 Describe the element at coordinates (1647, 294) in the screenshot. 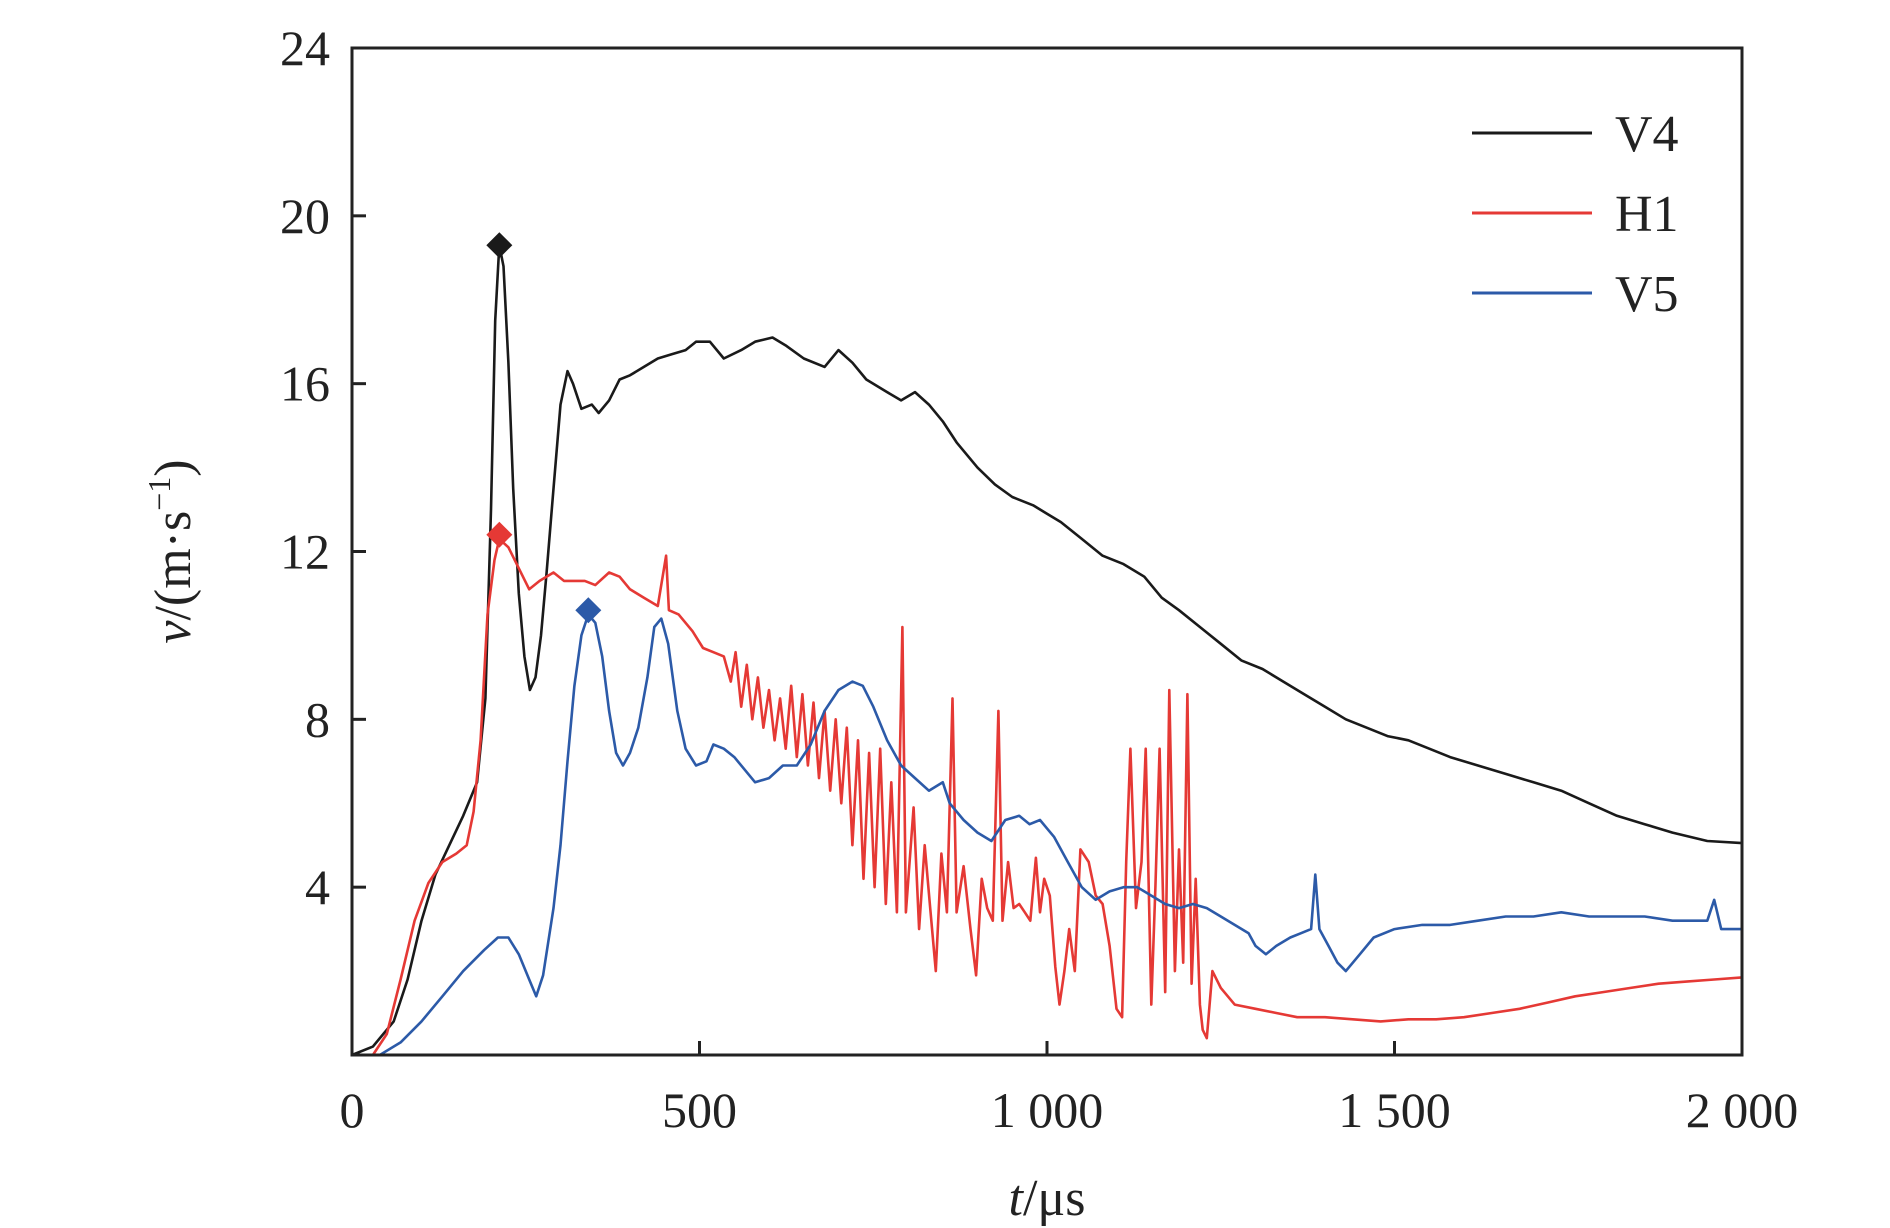

I see `legend-label-v5: V5` at that location.